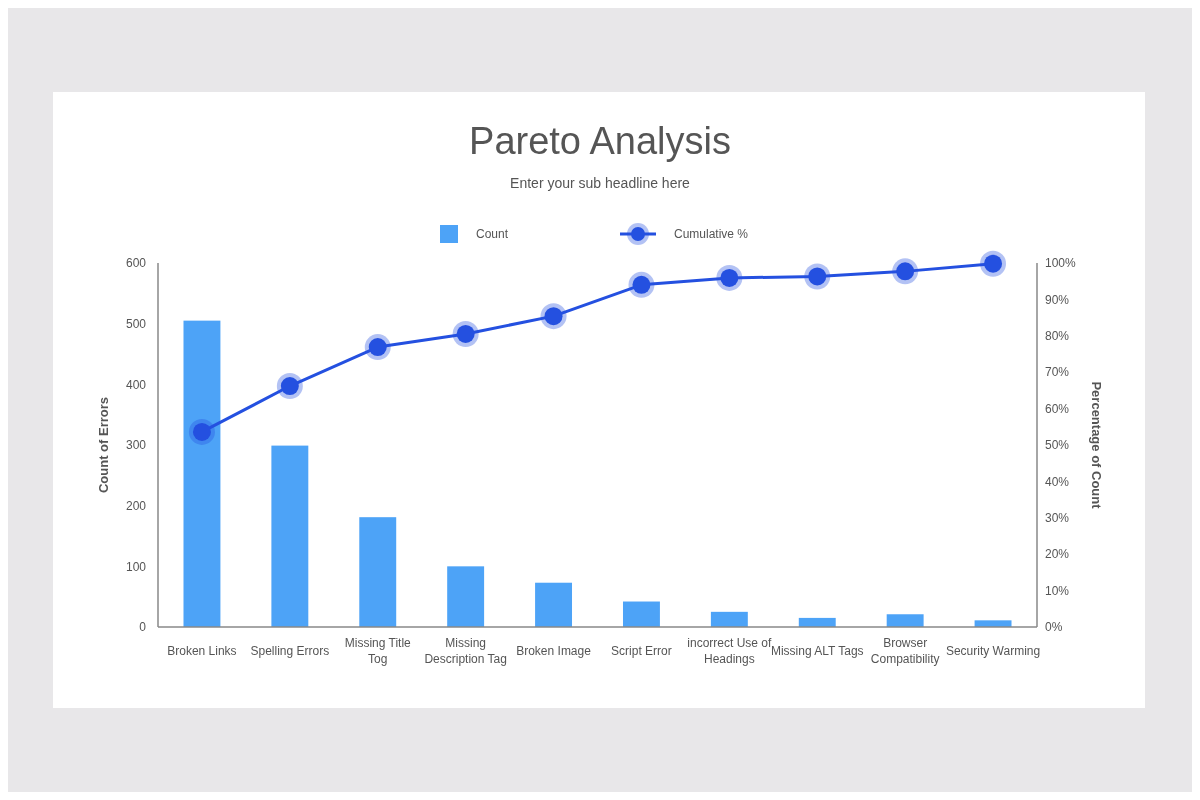  Describe the element at coordinates (1057, 481) in the screenshot. I see `y2-tick-label: 40%` at that location.